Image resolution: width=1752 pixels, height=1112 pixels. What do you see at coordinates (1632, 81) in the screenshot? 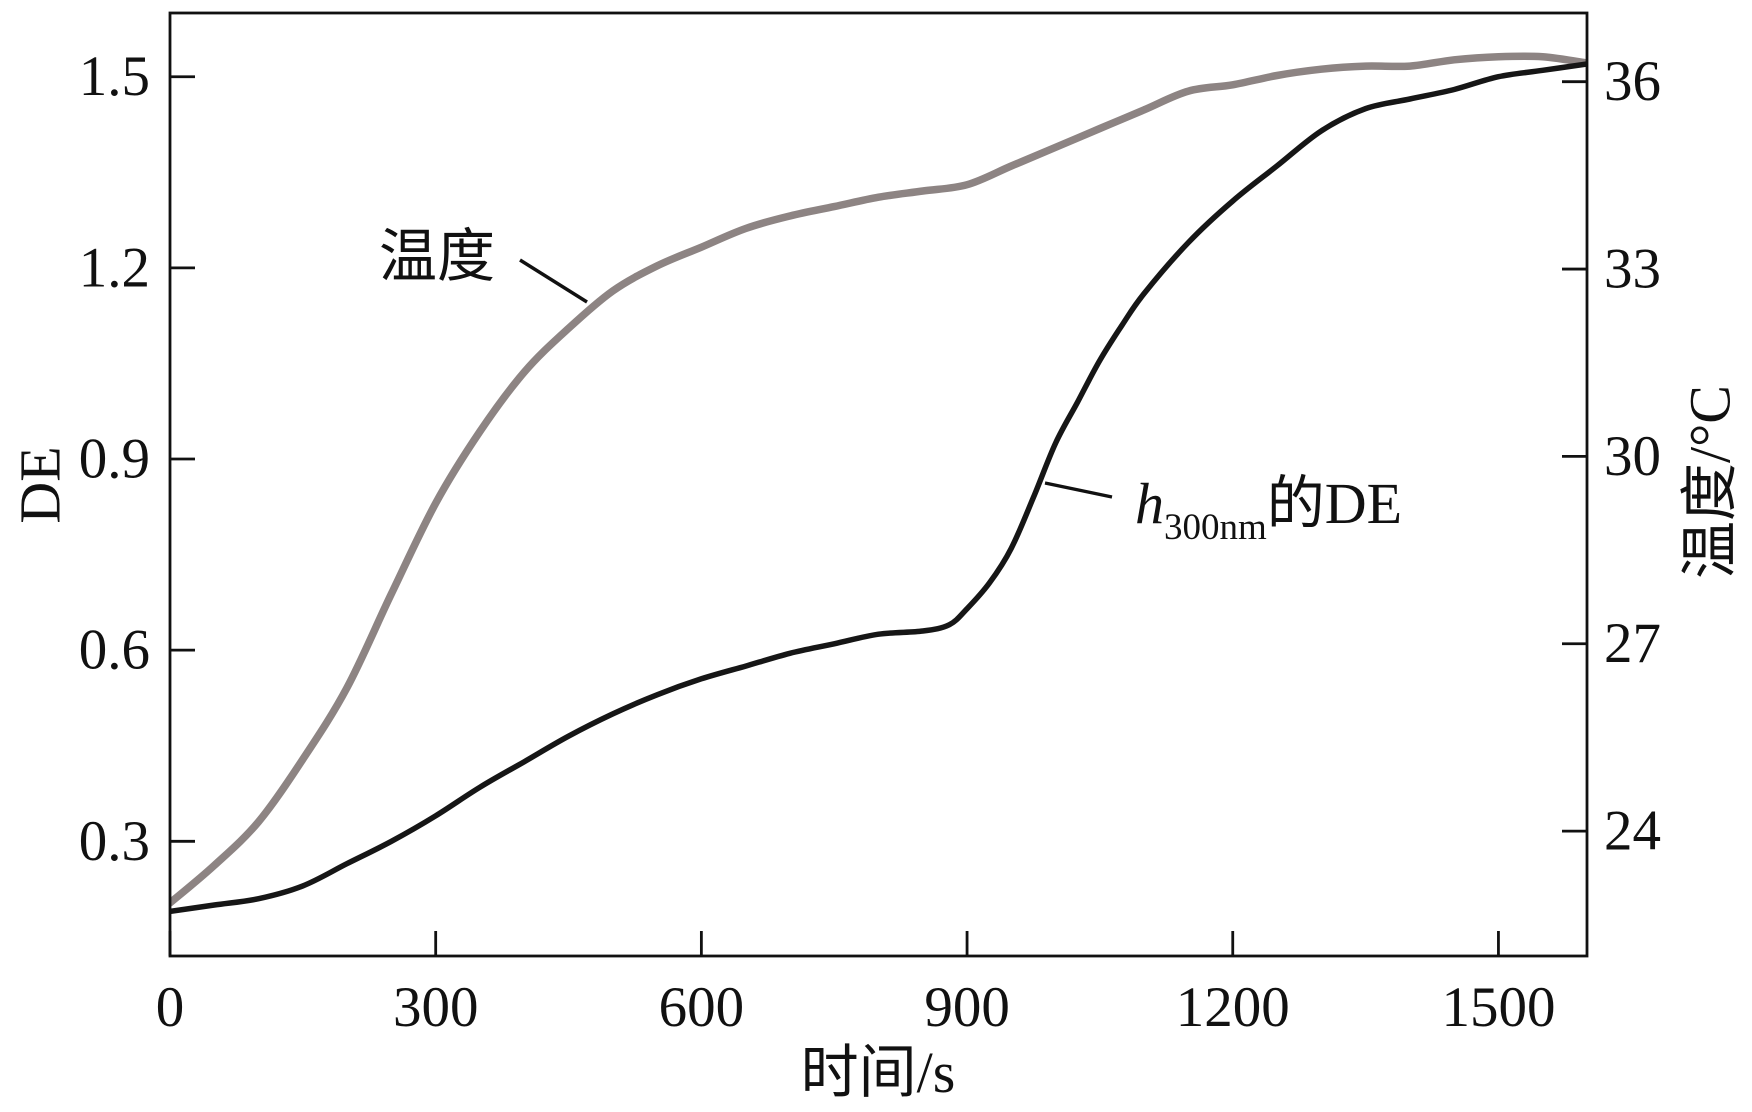
I see `y-tick-label-right: 36` at bounding box center [1632, 81].